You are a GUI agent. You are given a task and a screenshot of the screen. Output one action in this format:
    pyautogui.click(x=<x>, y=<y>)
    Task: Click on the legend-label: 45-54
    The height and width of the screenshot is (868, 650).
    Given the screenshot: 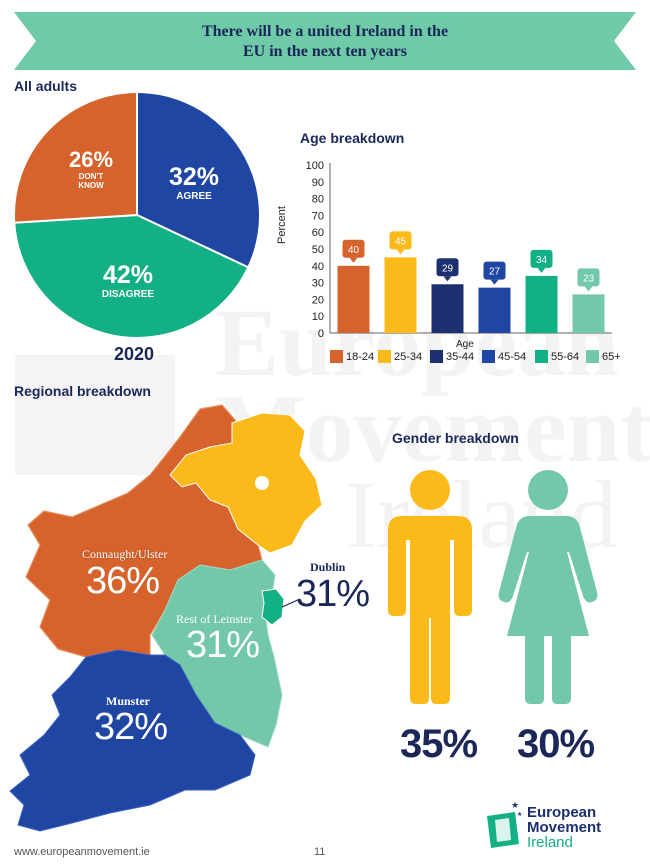 What is the action you would take?
    pyautogui.click(x=512, y=356)
    